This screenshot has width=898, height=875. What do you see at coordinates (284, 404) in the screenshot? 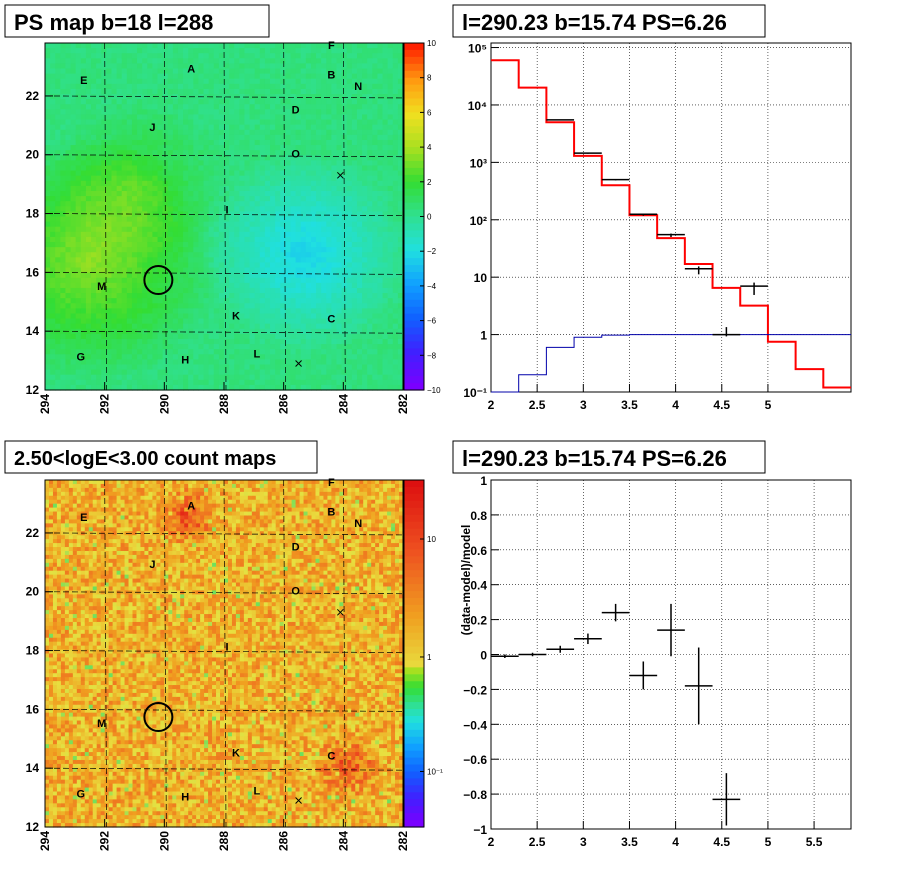
I see `x-tick-label: 286` at bounding box center [284, 404].